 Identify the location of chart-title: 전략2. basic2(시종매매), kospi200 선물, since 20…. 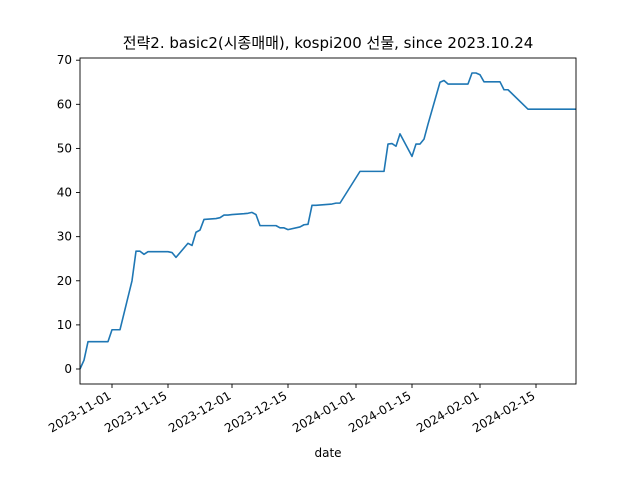
(328, 43).